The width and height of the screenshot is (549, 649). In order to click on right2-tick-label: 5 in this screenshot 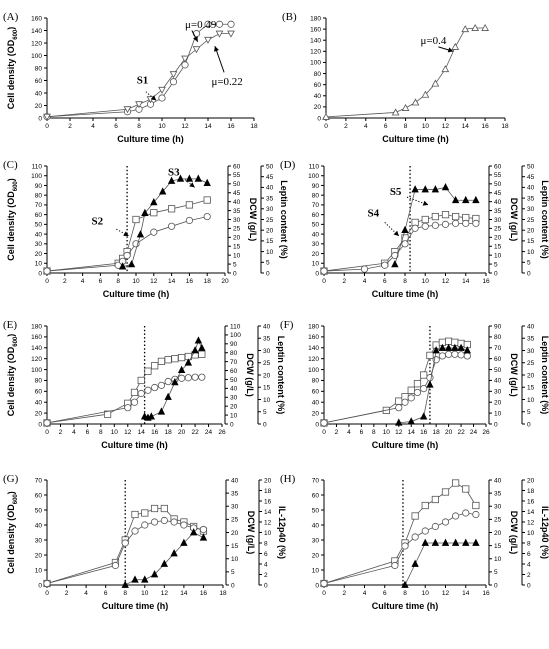, I will do `click(529, 412)`.